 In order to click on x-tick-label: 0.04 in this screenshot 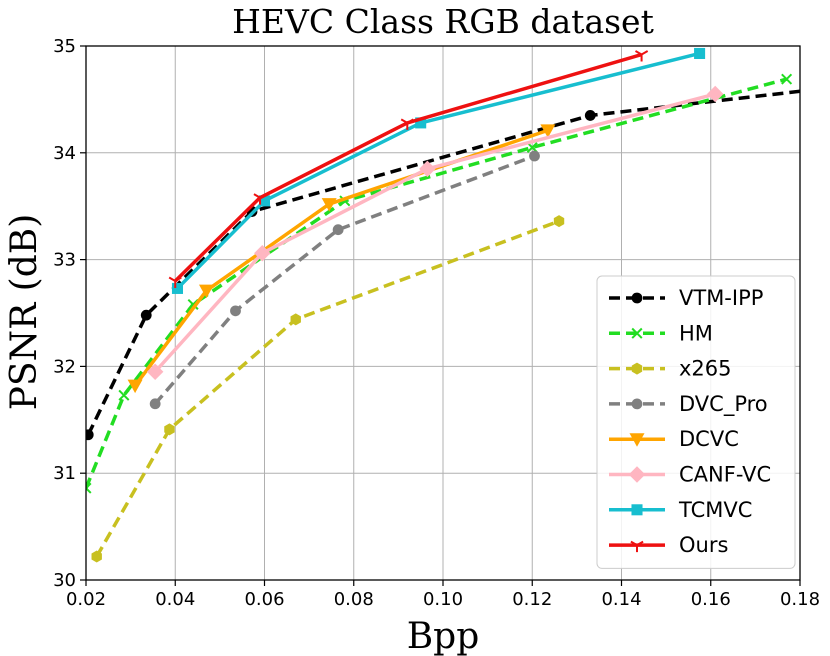, I will do `click(175, 599)`.